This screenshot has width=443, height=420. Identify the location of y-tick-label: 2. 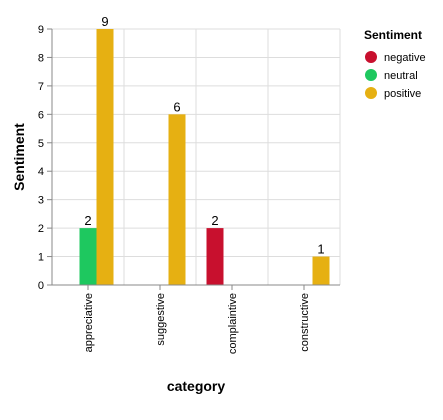
(41, 229).